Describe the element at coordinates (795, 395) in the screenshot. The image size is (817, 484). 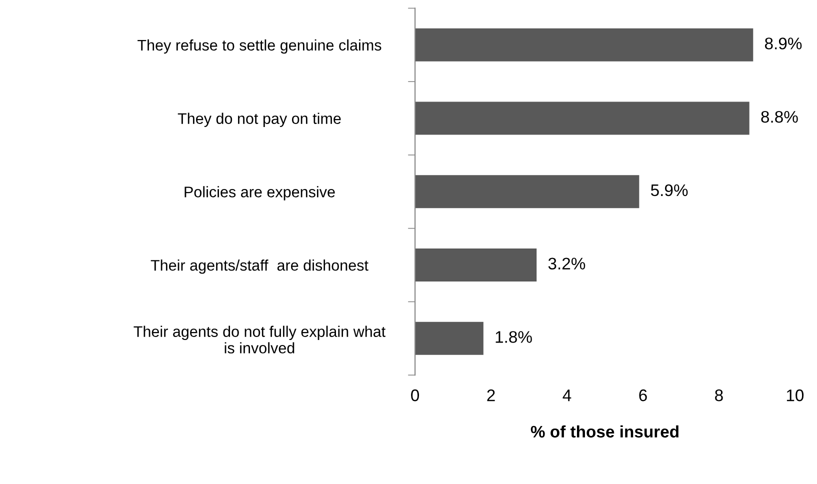
I see `x-tick-label: 10` at that location.